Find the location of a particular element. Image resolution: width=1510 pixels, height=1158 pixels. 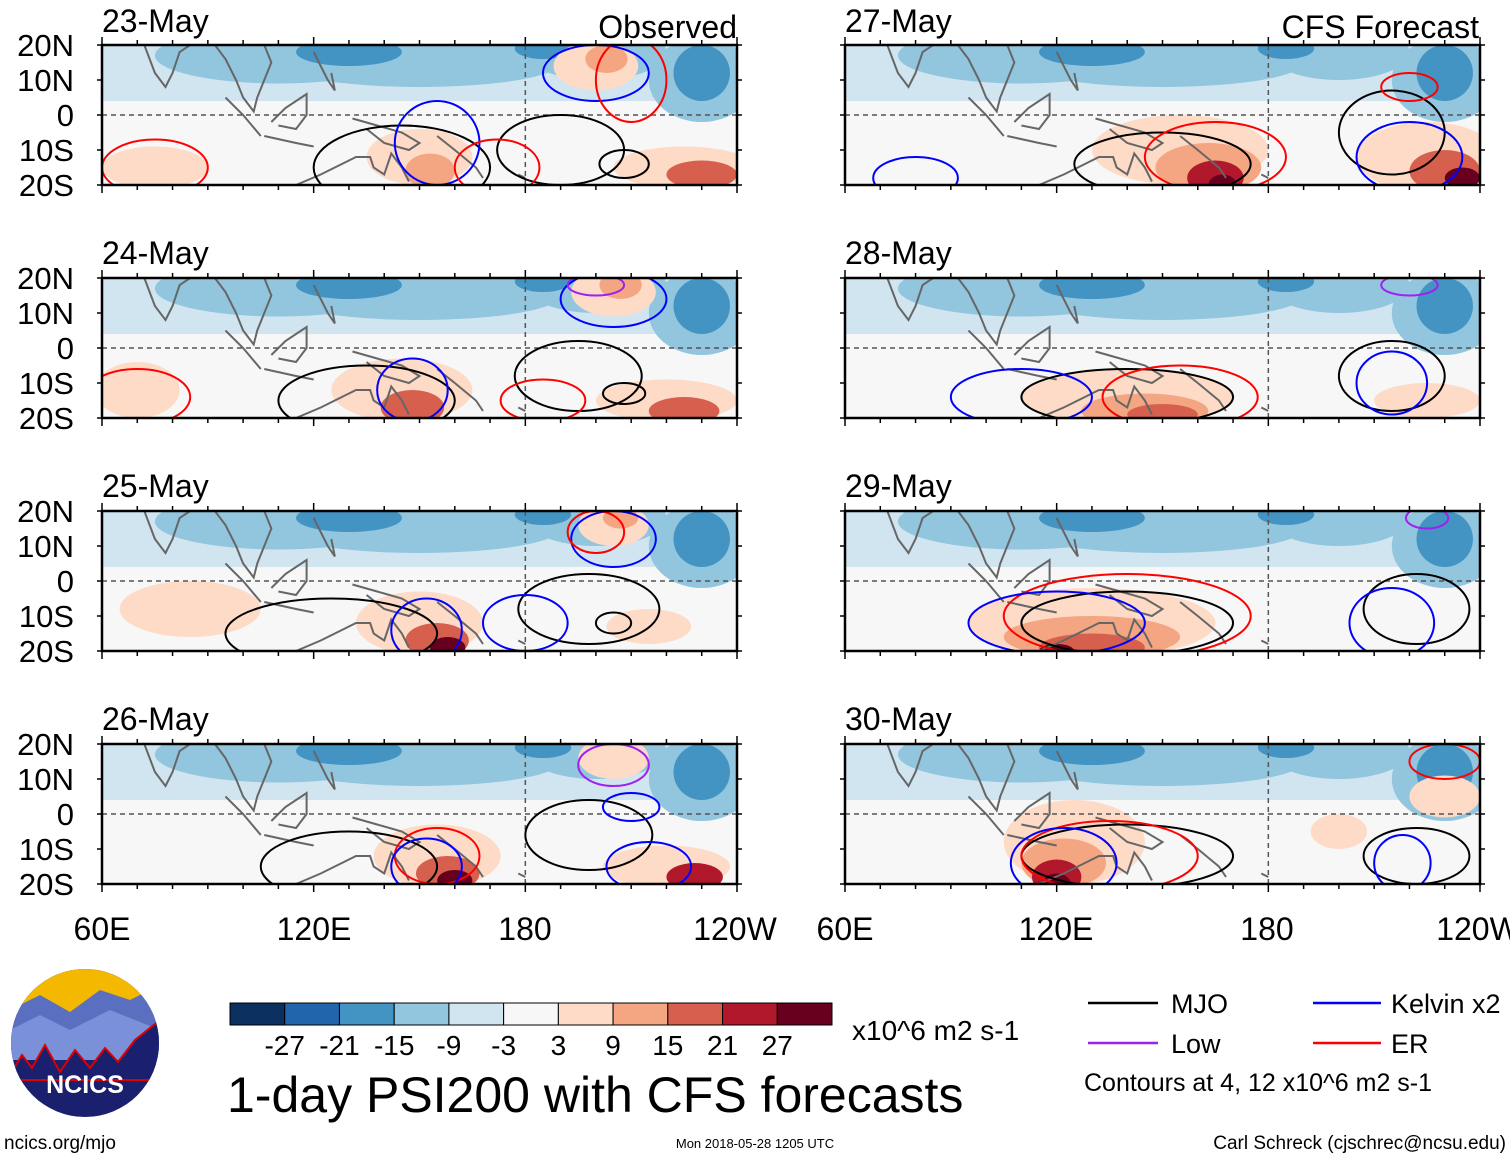

colorbar-level-label: 27 is located at coordinates (777, 1045).